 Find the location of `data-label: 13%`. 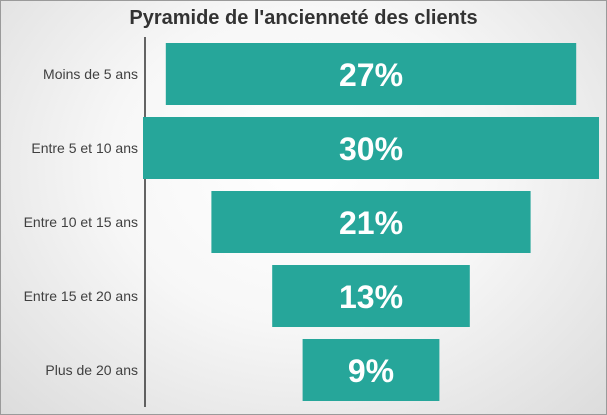

data-label: 13% is located at coordinates (371, 297).